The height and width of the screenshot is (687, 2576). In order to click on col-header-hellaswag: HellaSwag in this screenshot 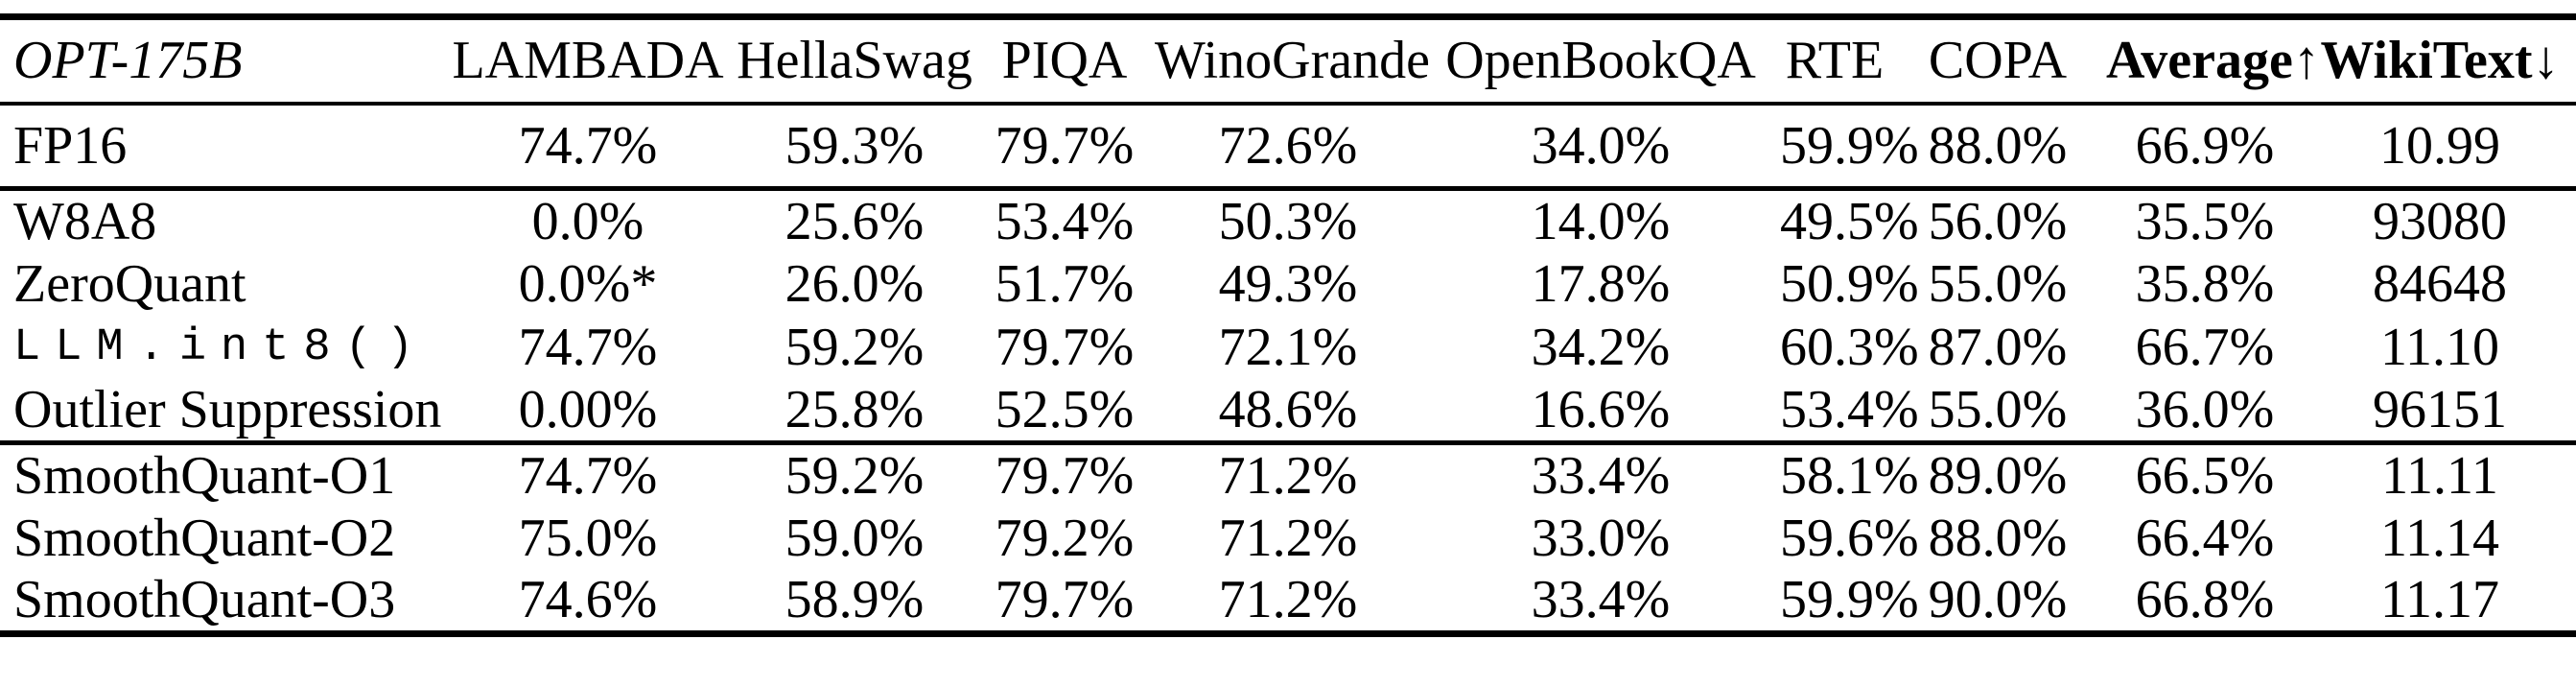, I will do `click(854, 61)`.